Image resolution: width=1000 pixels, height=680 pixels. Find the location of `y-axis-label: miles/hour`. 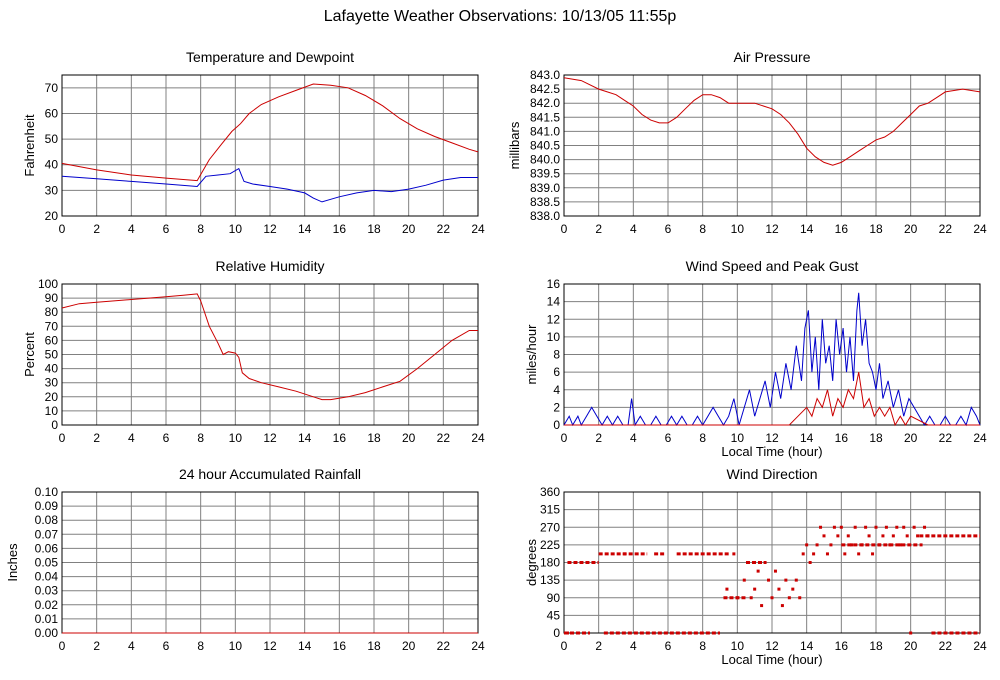

y-axis-label: miles/hour is located at coordinates (531, 354).